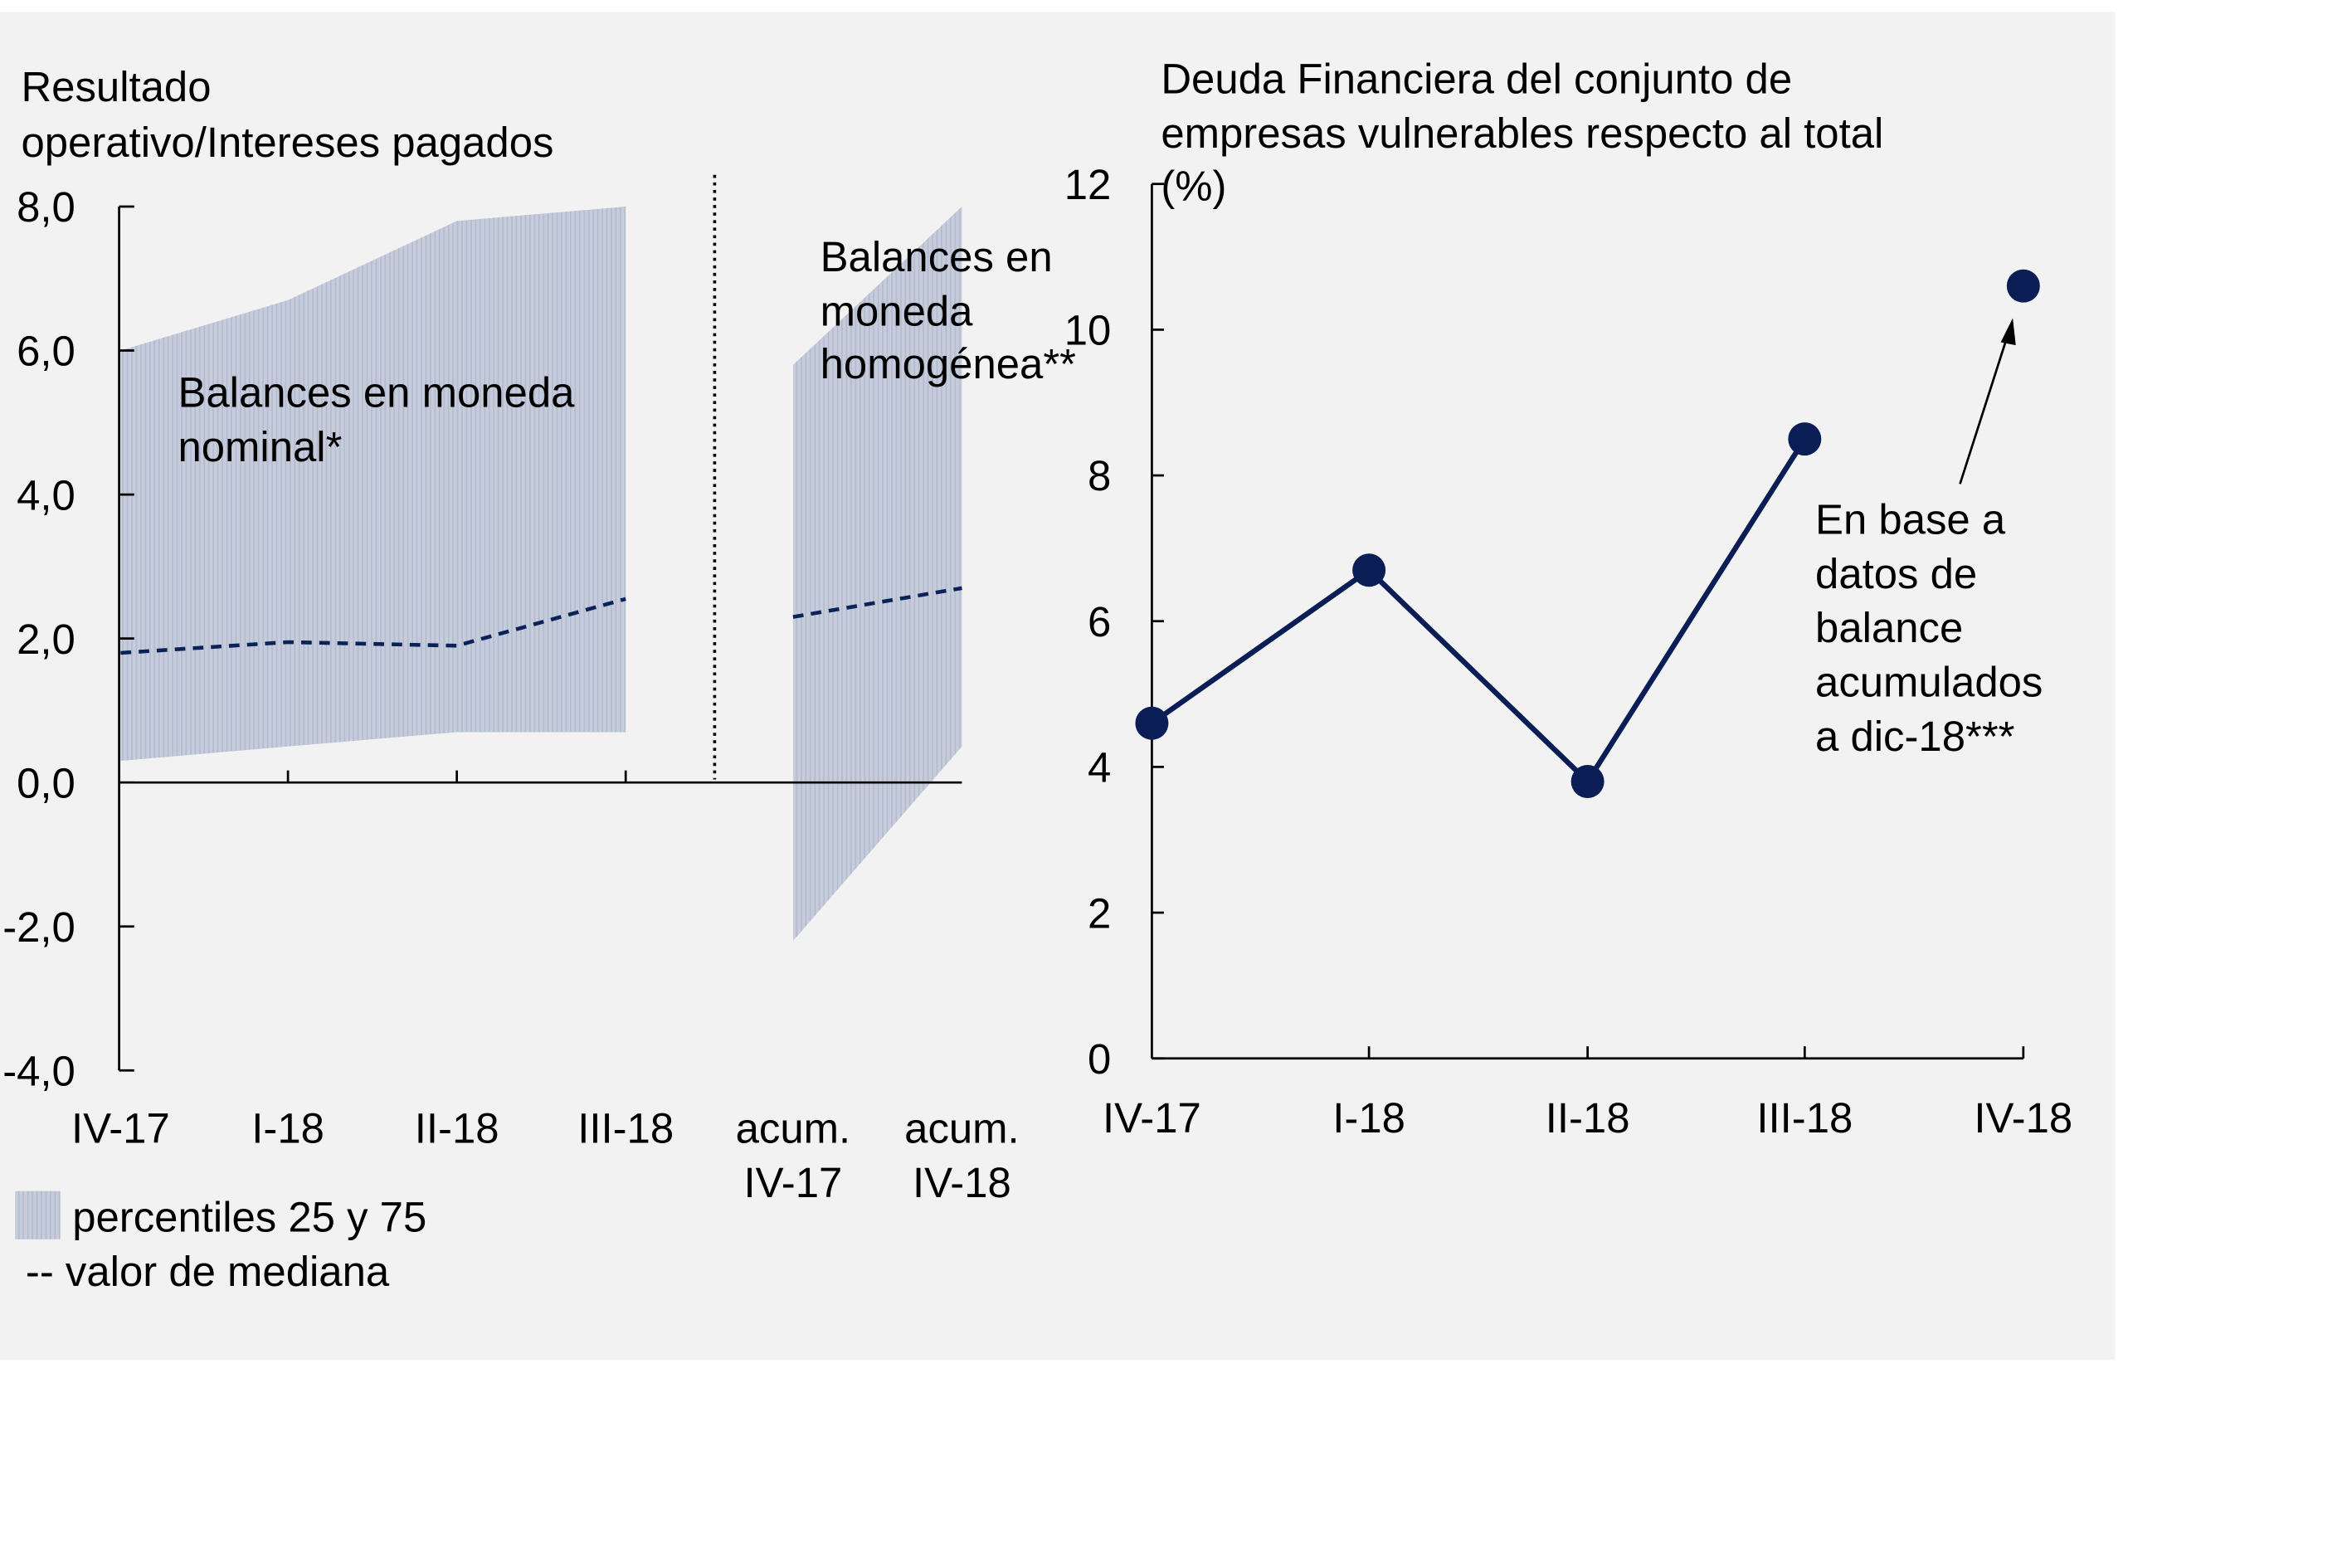 The height and width of the screenshot is (1568, 2352). What do you see at coordinates (46, 351) in the screenshot?
I see `left-y-tick-label: 6,0` at bounding box center [46, 351].